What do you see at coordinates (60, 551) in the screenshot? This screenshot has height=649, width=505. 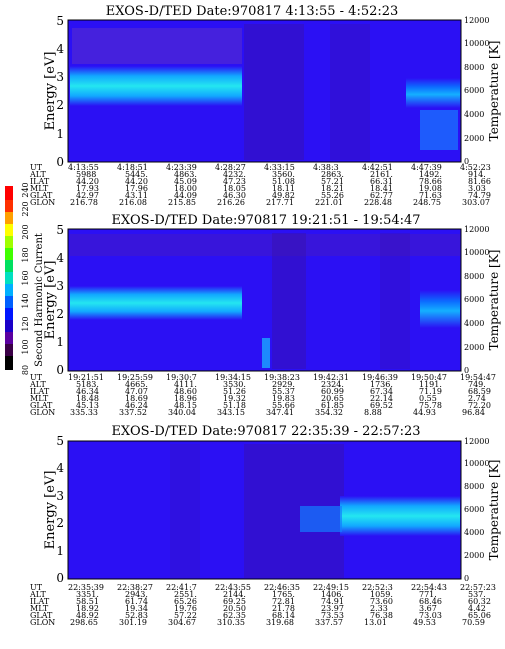 I see `panel-3-ytick: 1` at bounding box center [60, 551].